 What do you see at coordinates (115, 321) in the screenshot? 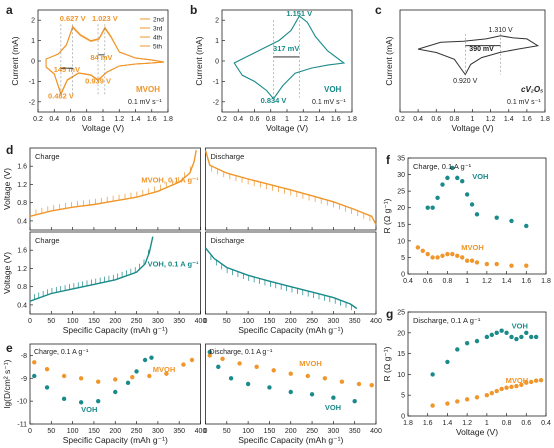
I see `x-tick-label: 200` at bounding box center [115, 321].